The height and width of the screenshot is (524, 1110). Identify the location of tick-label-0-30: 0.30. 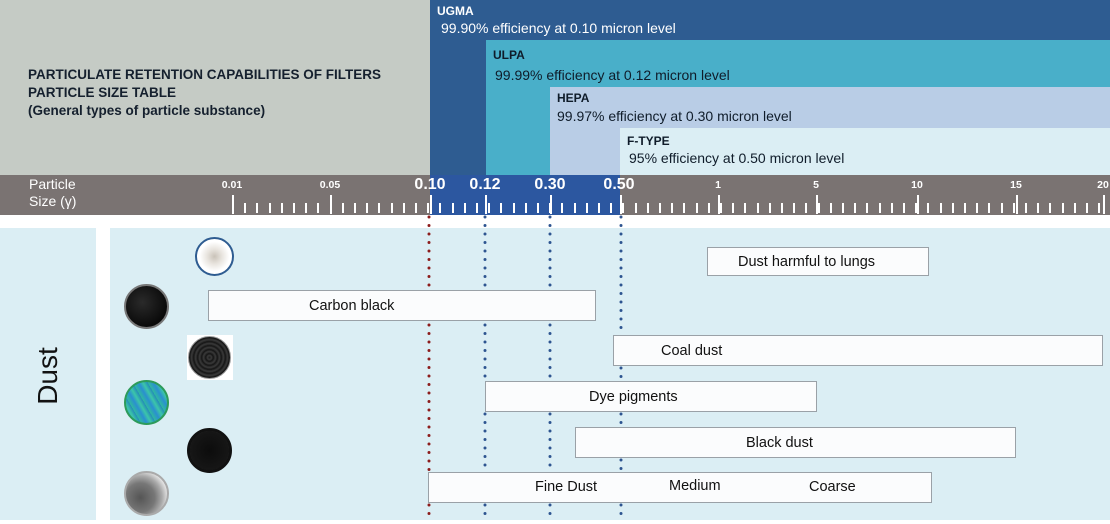
(550, 184).